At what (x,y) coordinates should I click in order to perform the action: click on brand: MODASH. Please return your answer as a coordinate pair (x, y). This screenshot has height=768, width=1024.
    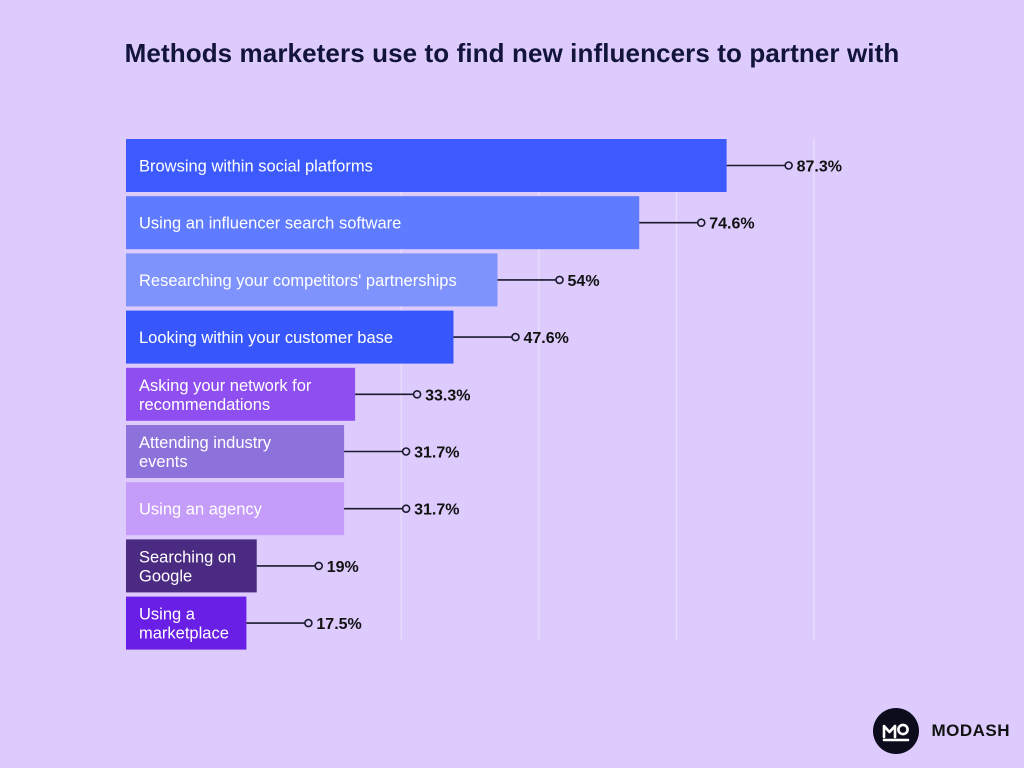
    Looking at the image, I should click on (941, 731).